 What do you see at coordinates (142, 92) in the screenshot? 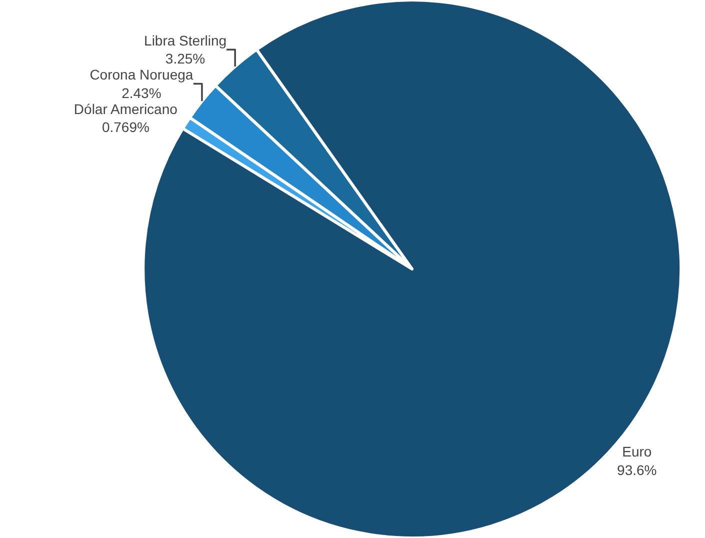
I see `data-label: 2.43%` at bounding box center [142, 92].